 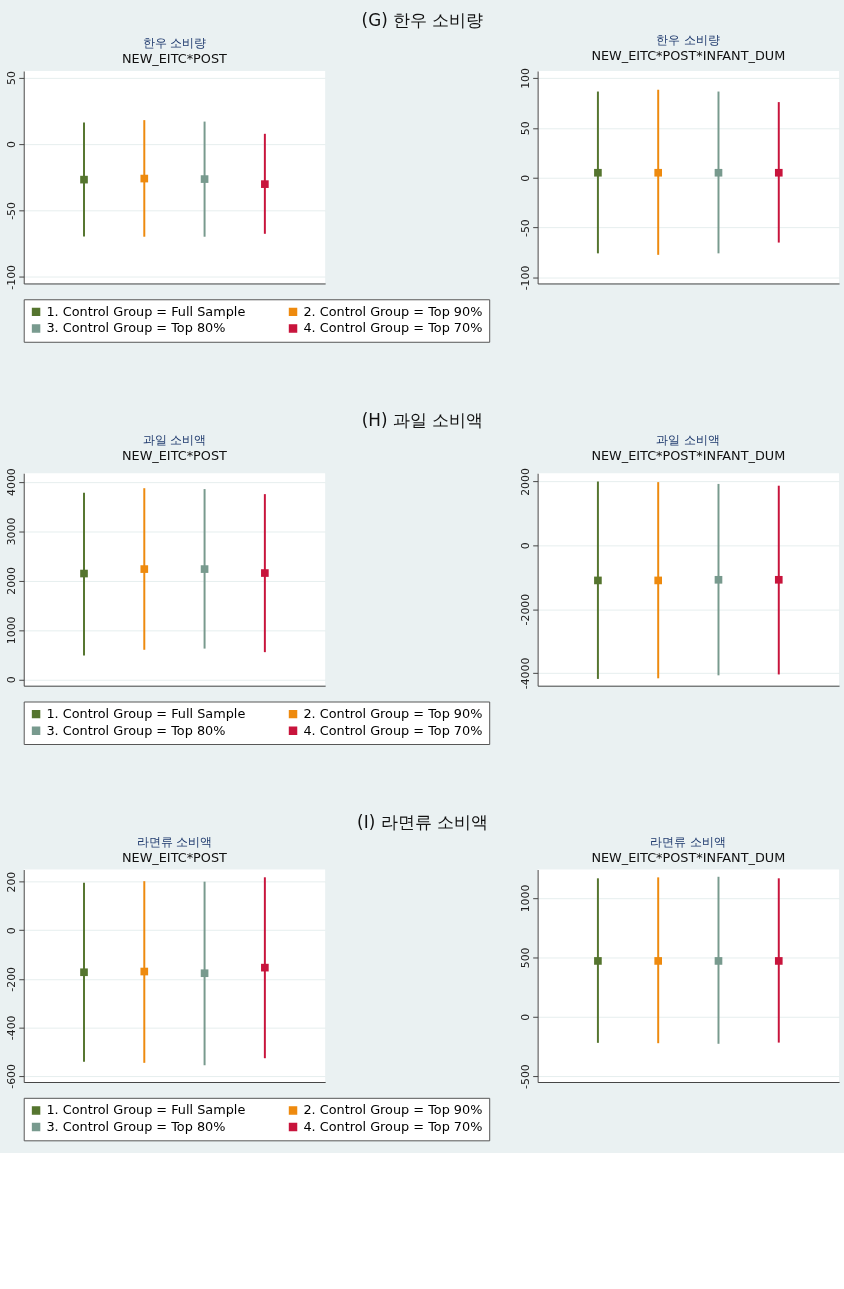 I want to click on text: (H) 과일 소비액, so click(x=422, y=420).